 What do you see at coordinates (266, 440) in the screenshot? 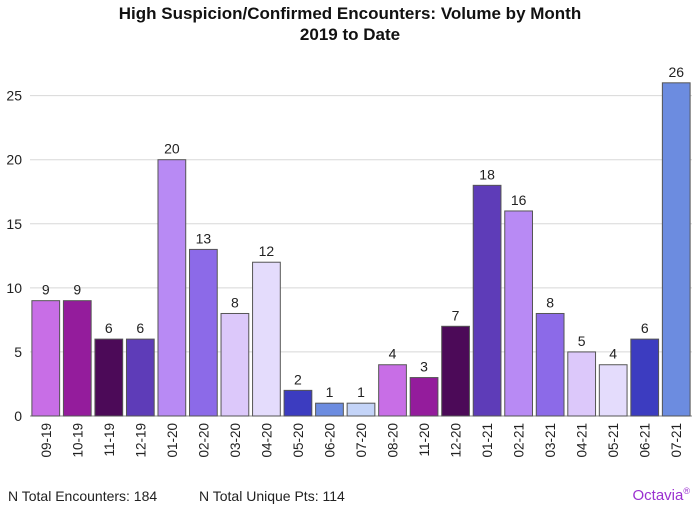
I see `x-tick-label: 04-20` at bounding box center [266, 440].